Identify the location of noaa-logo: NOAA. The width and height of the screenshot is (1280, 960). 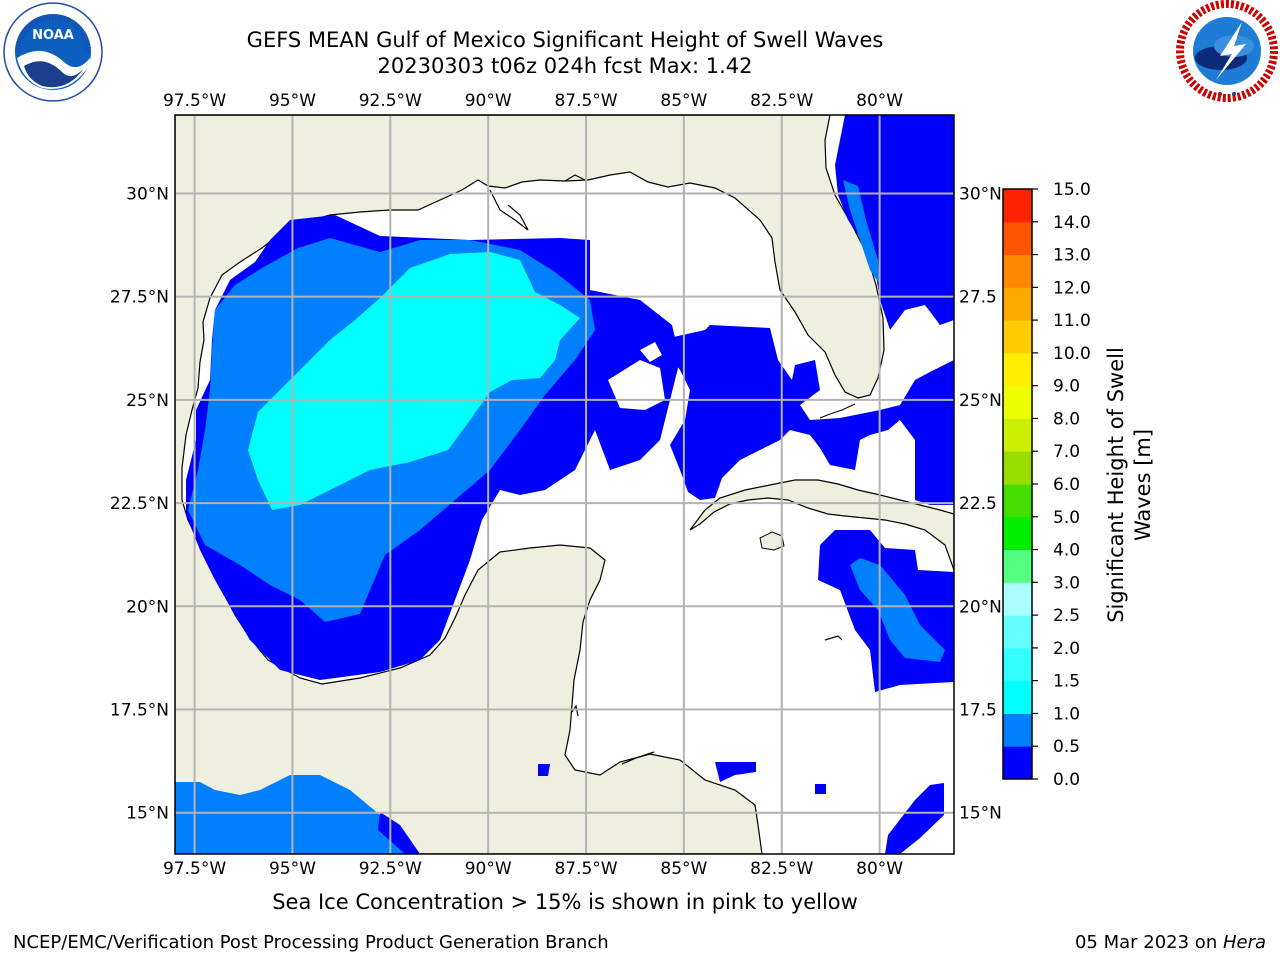
(53, 52).